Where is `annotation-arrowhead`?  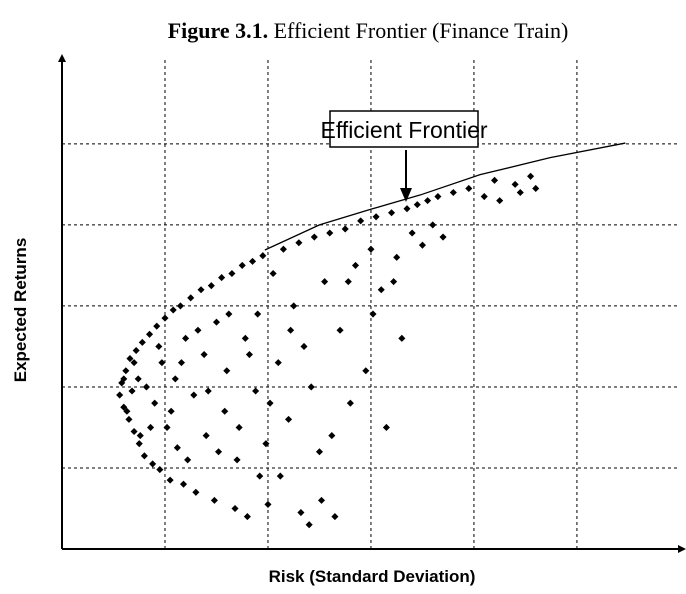 annotation-arrowhead is located at coordinates (406, 195).